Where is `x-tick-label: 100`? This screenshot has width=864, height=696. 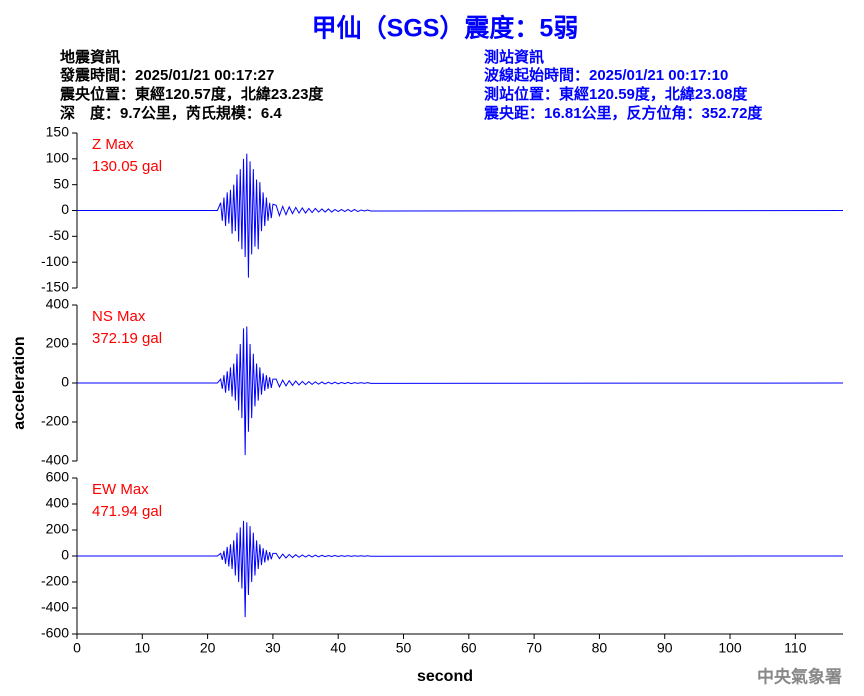
x-tick-label: 100 is located at coordinates (730, 648).